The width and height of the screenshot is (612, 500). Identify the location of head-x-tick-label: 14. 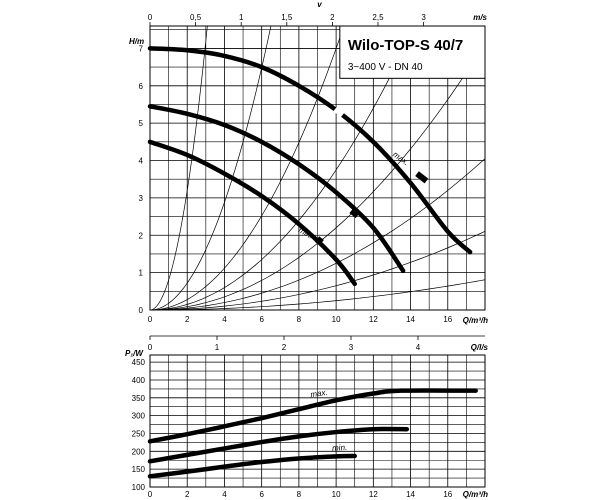
(410, 319).